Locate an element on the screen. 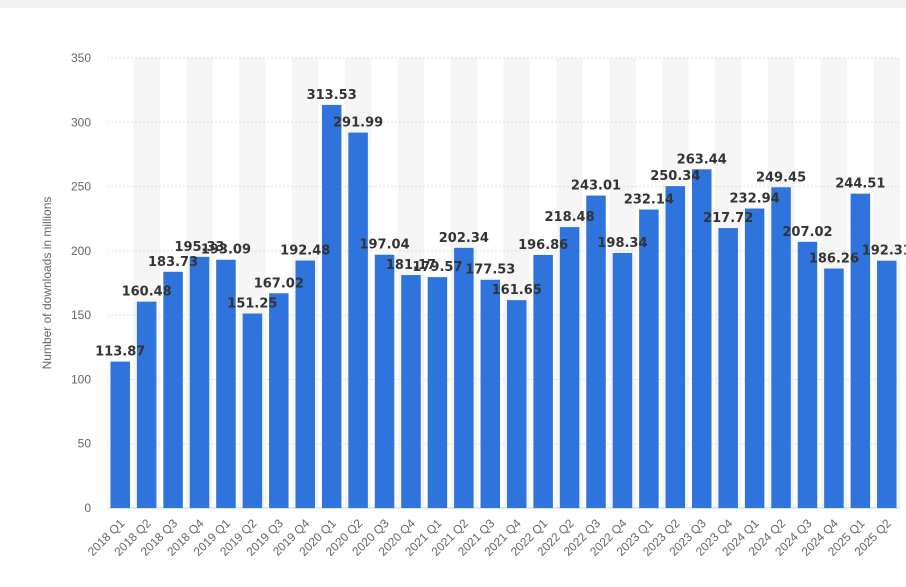  value-label: 207.02 is located at coordinates (807, 232).